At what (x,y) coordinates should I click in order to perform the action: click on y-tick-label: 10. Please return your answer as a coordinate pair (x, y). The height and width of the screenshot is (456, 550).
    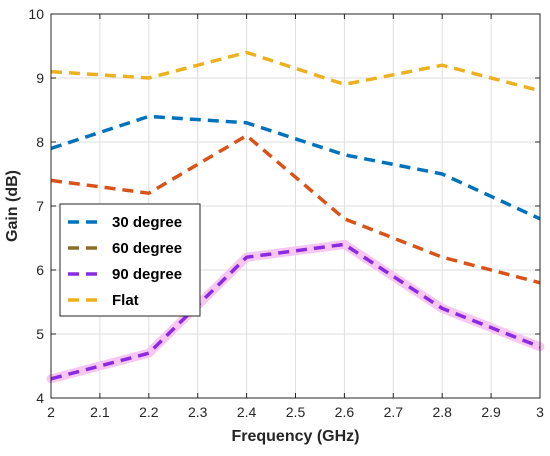
    Looking at the image, I should click on (36, 14).